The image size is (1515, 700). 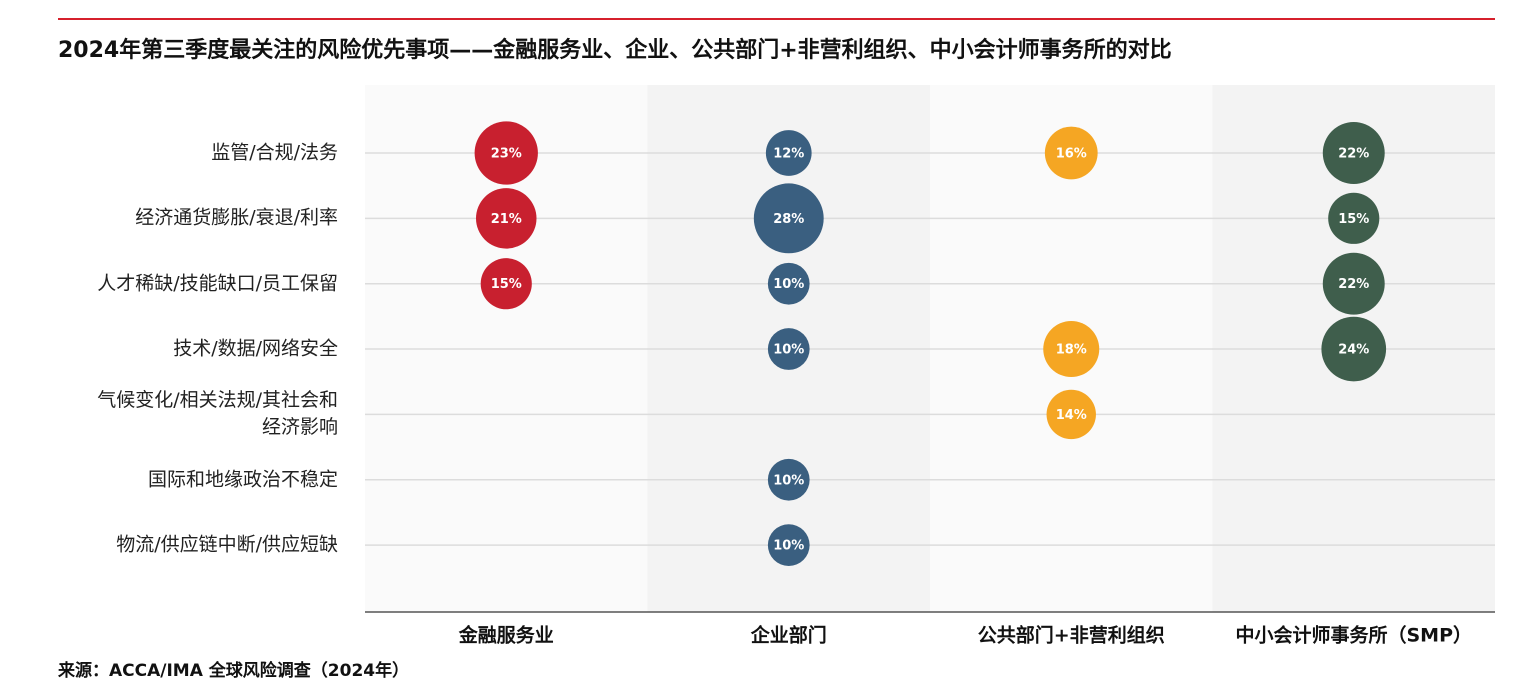 I want to click on y-tick-label: 人才稀缺/技能缺口/员工保留, so click(x=217, y=283).